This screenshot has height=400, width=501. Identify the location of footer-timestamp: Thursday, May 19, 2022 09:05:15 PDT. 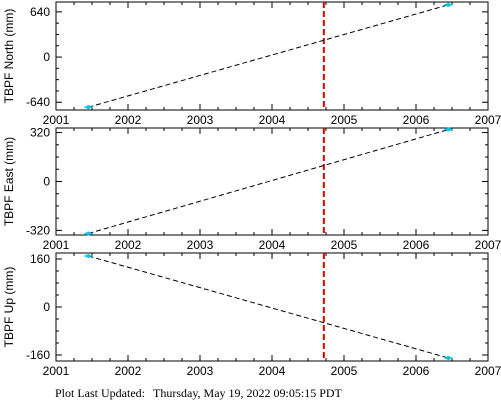
(248, 393).